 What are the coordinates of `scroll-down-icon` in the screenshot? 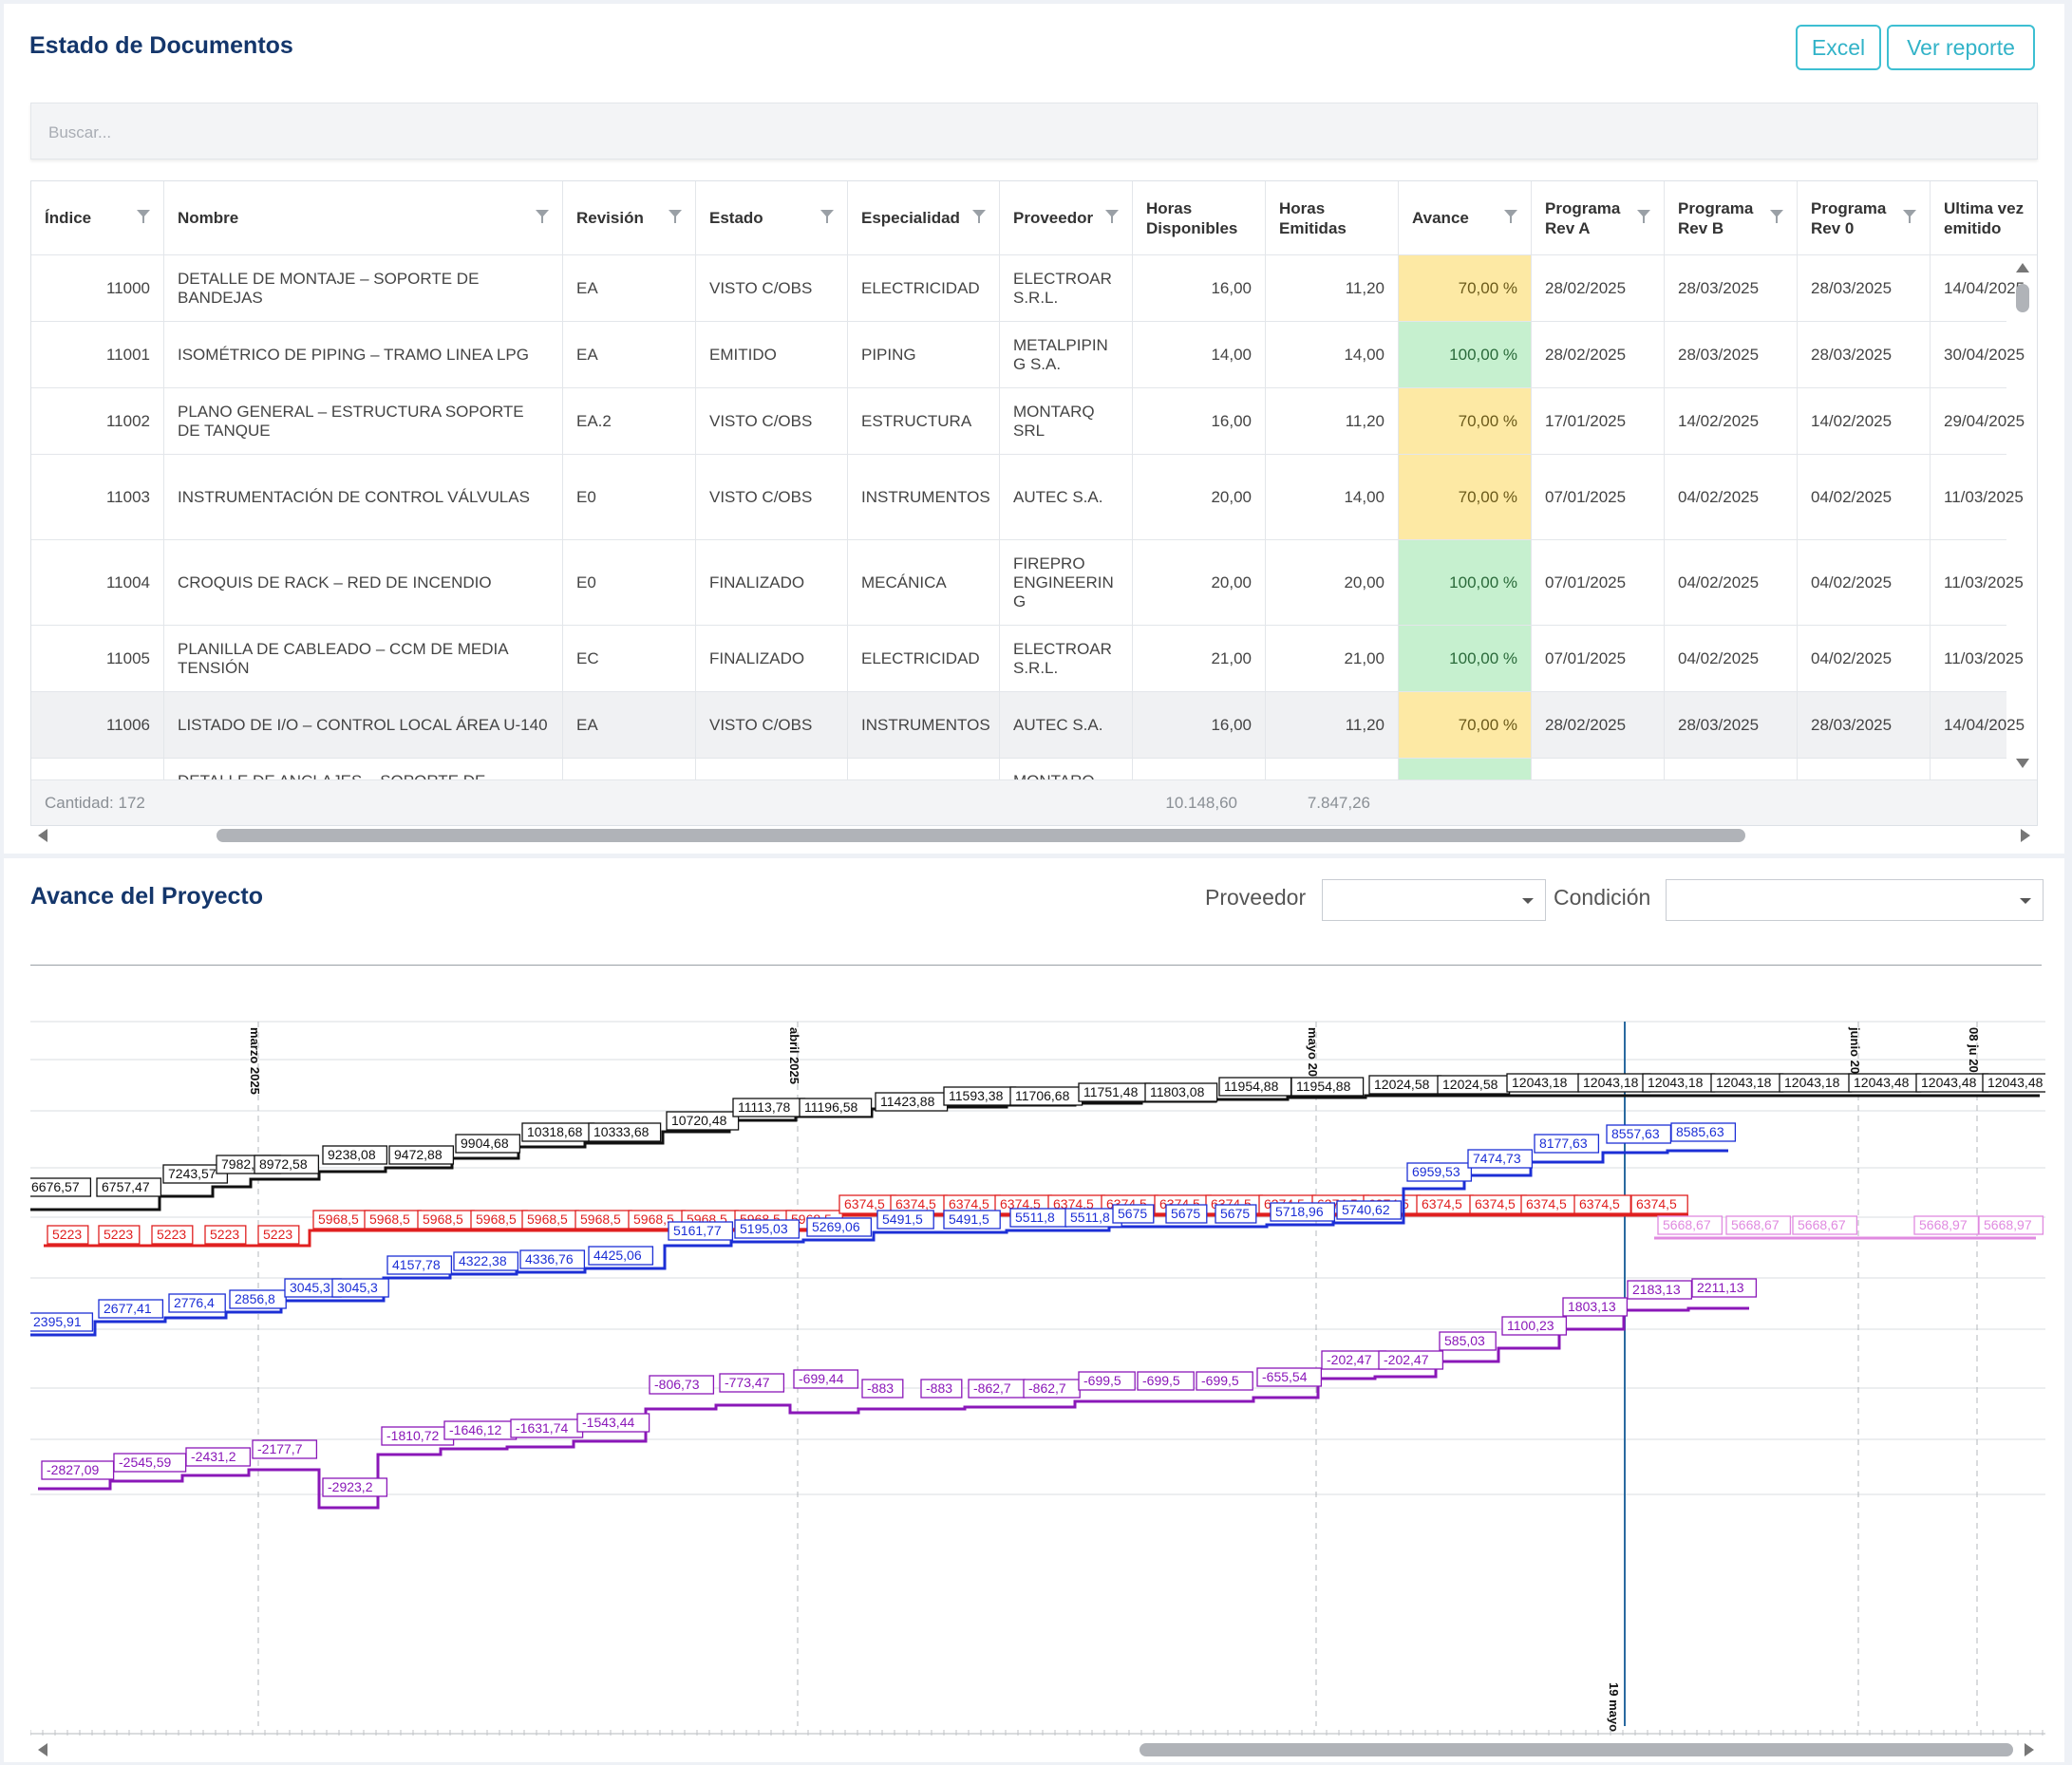 It's located at (2022, 763).